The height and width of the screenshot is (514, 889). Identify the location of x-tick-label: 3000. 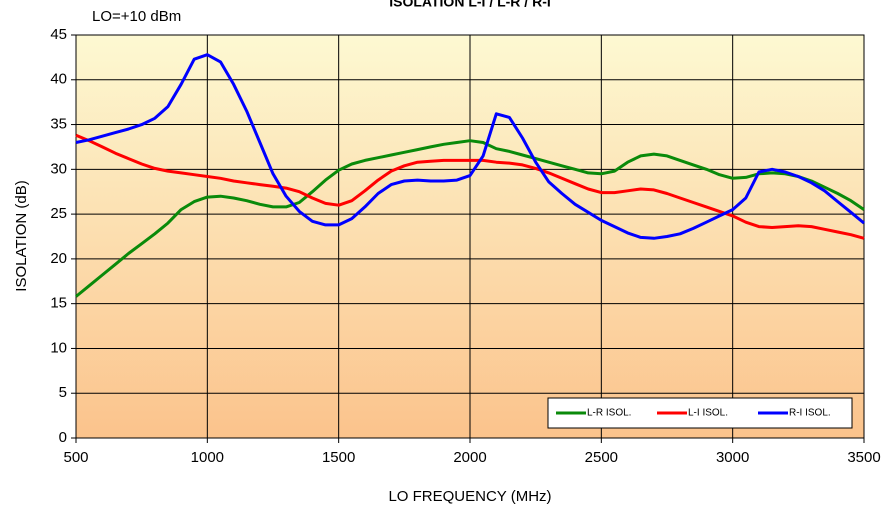
(732, 457).